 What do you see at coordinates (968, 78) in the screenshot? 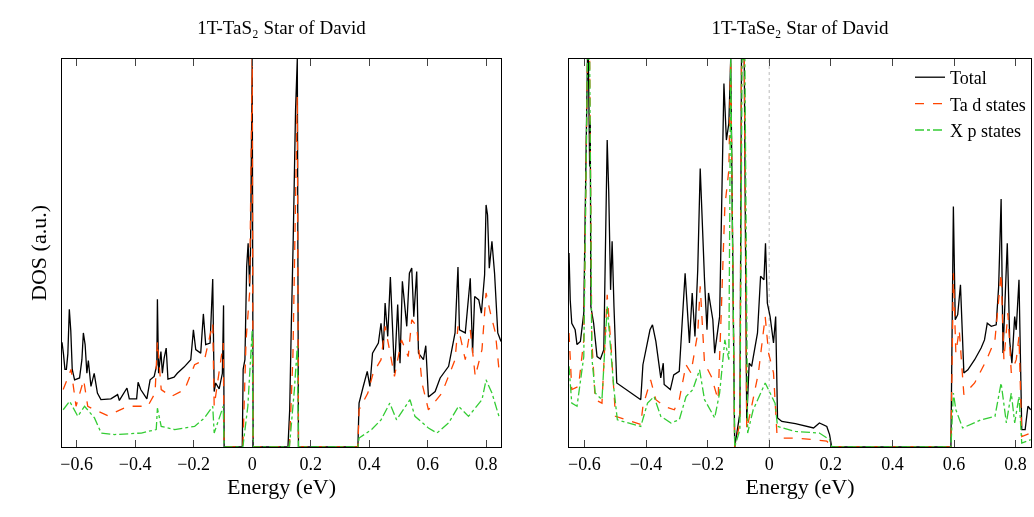
I see `legend-label: Total` at bounding box center [968, 78].